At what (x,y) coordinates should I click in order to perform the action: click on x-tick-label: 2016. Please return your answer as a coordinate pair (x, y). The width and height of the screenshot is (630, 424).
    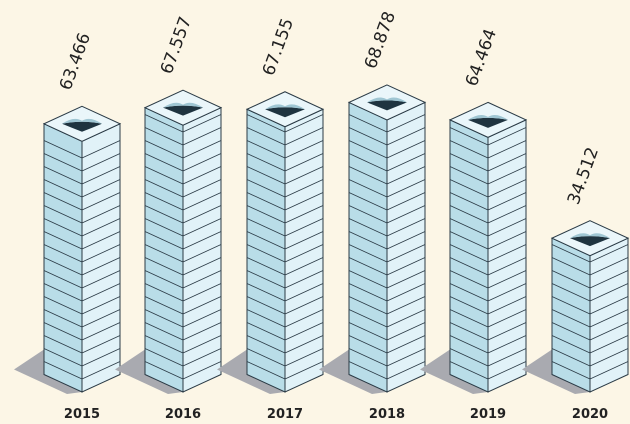
    Looking at the image, I should click on (183, 414).